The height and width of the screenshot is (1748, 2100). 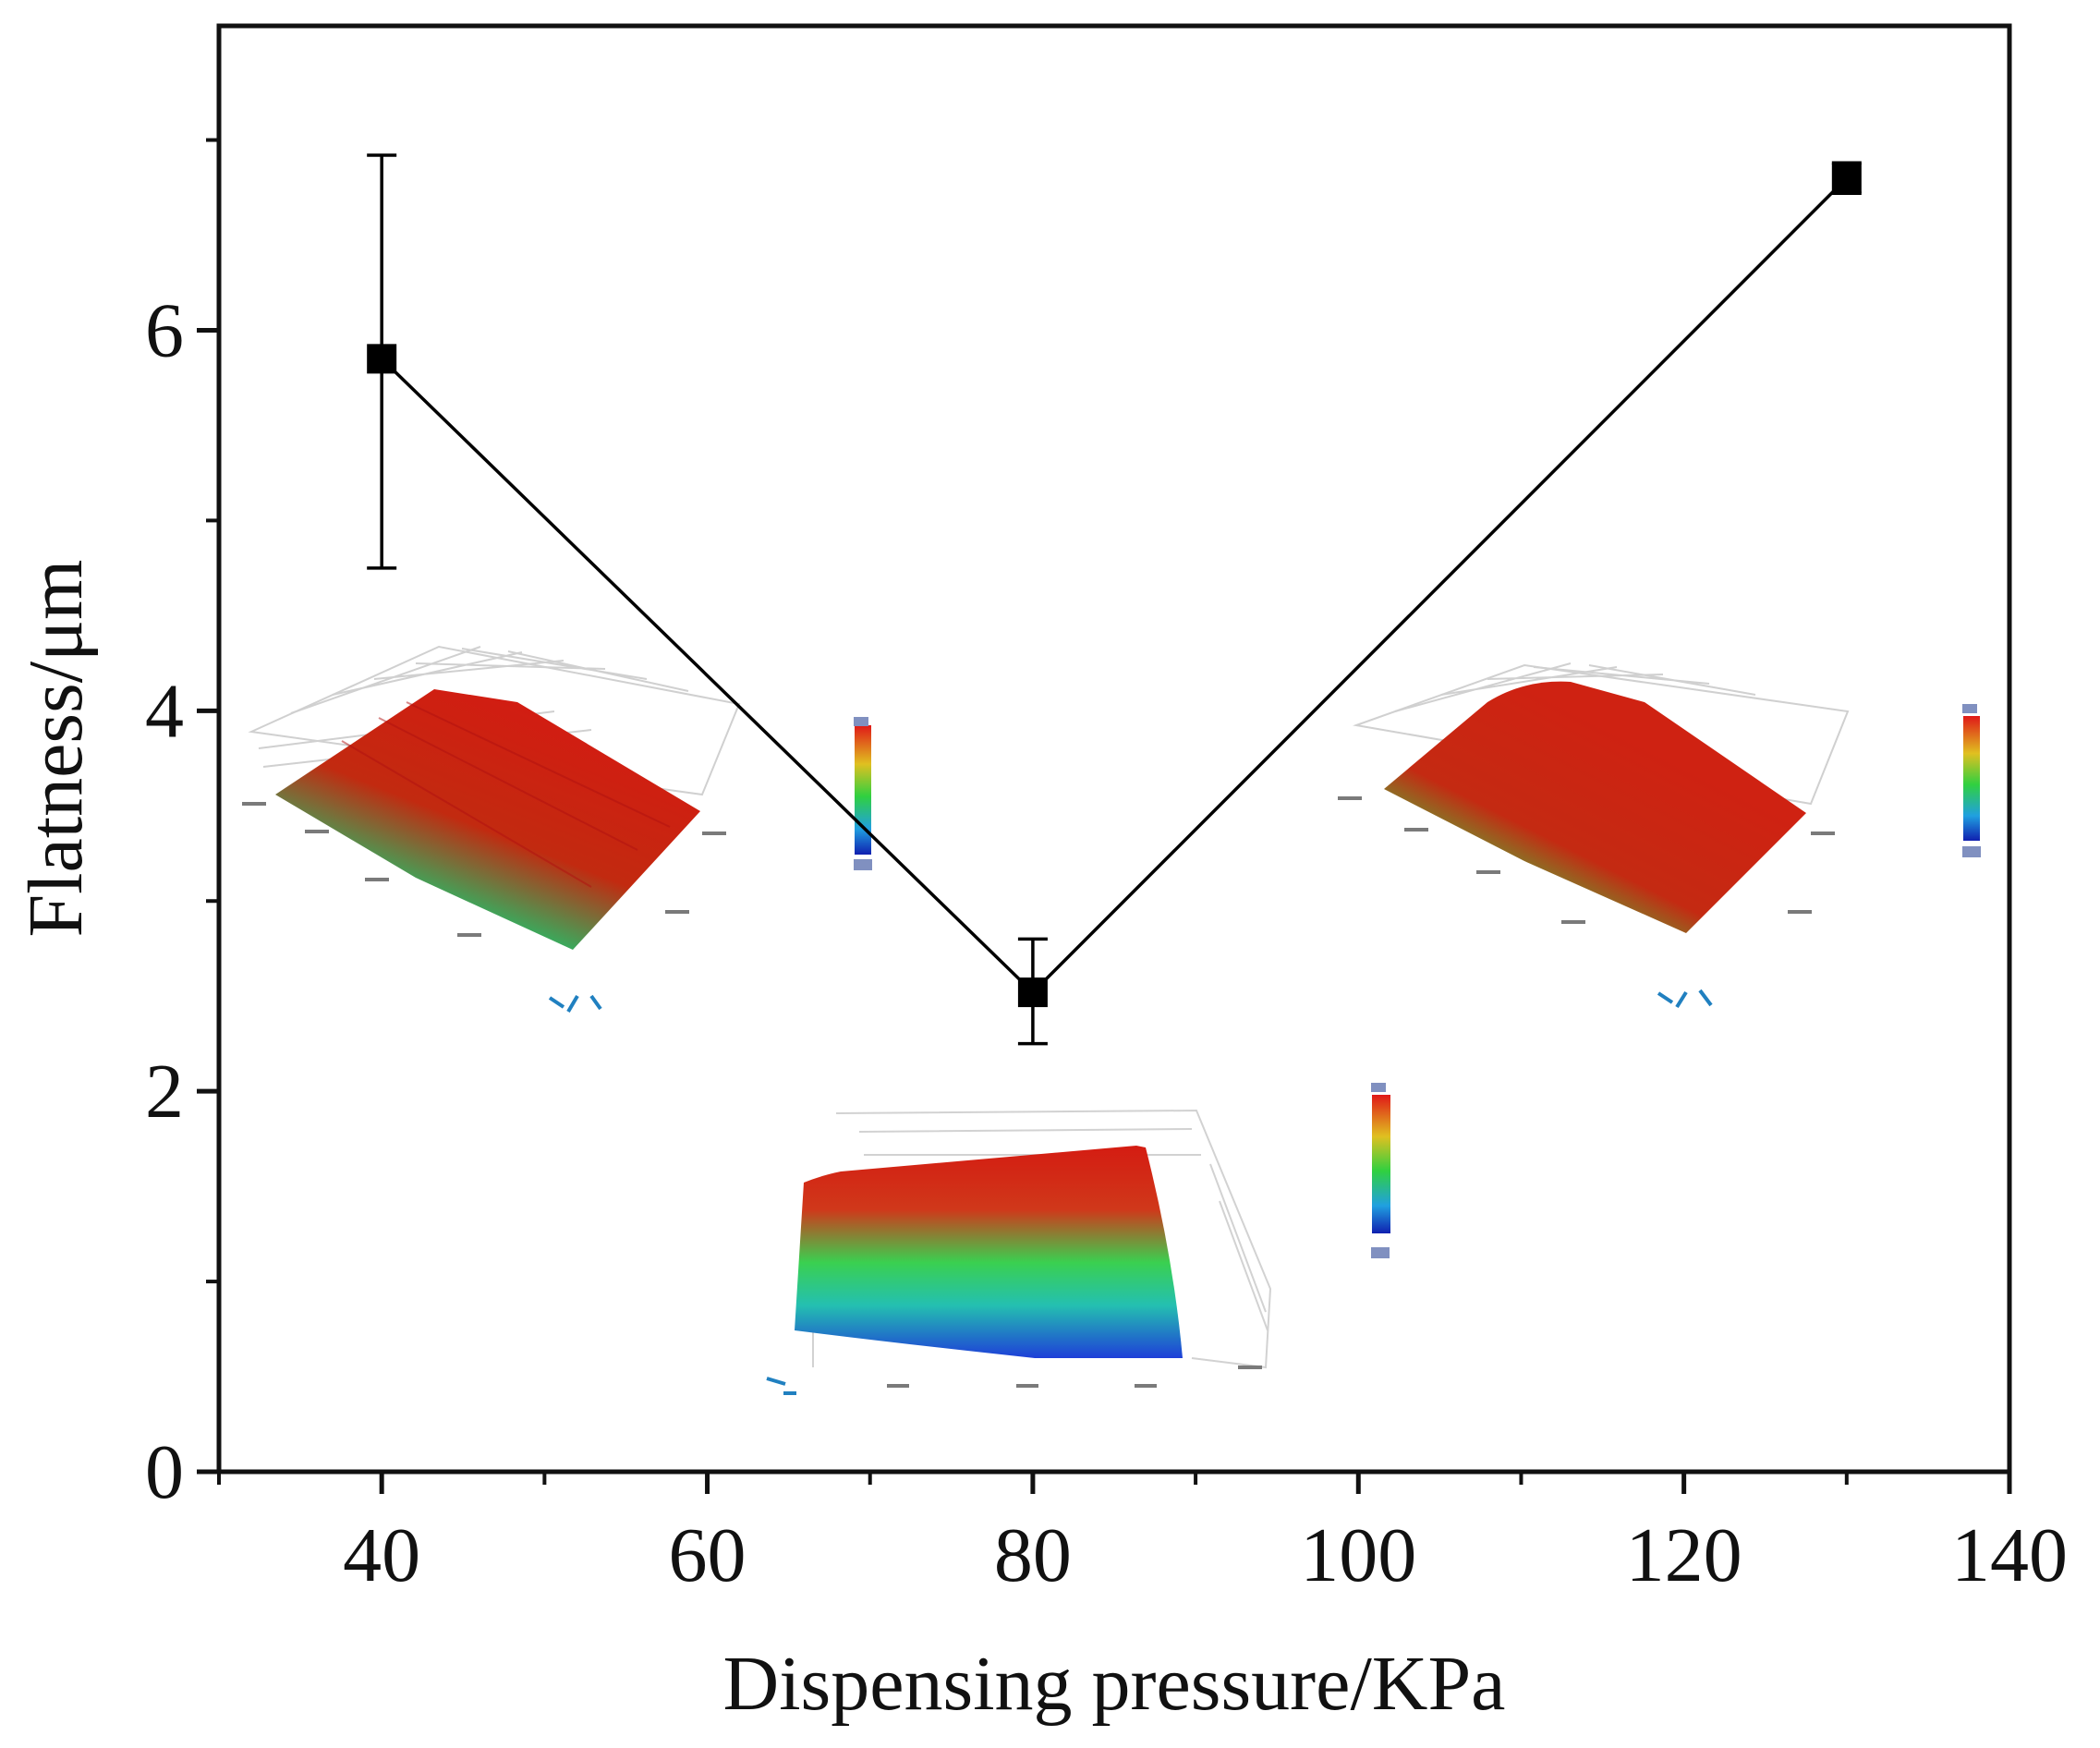 What do you see at coordinates (382, 1555) in the screenshot?
I see `x-tick-label: 40` at bounding box center [382, 1555].